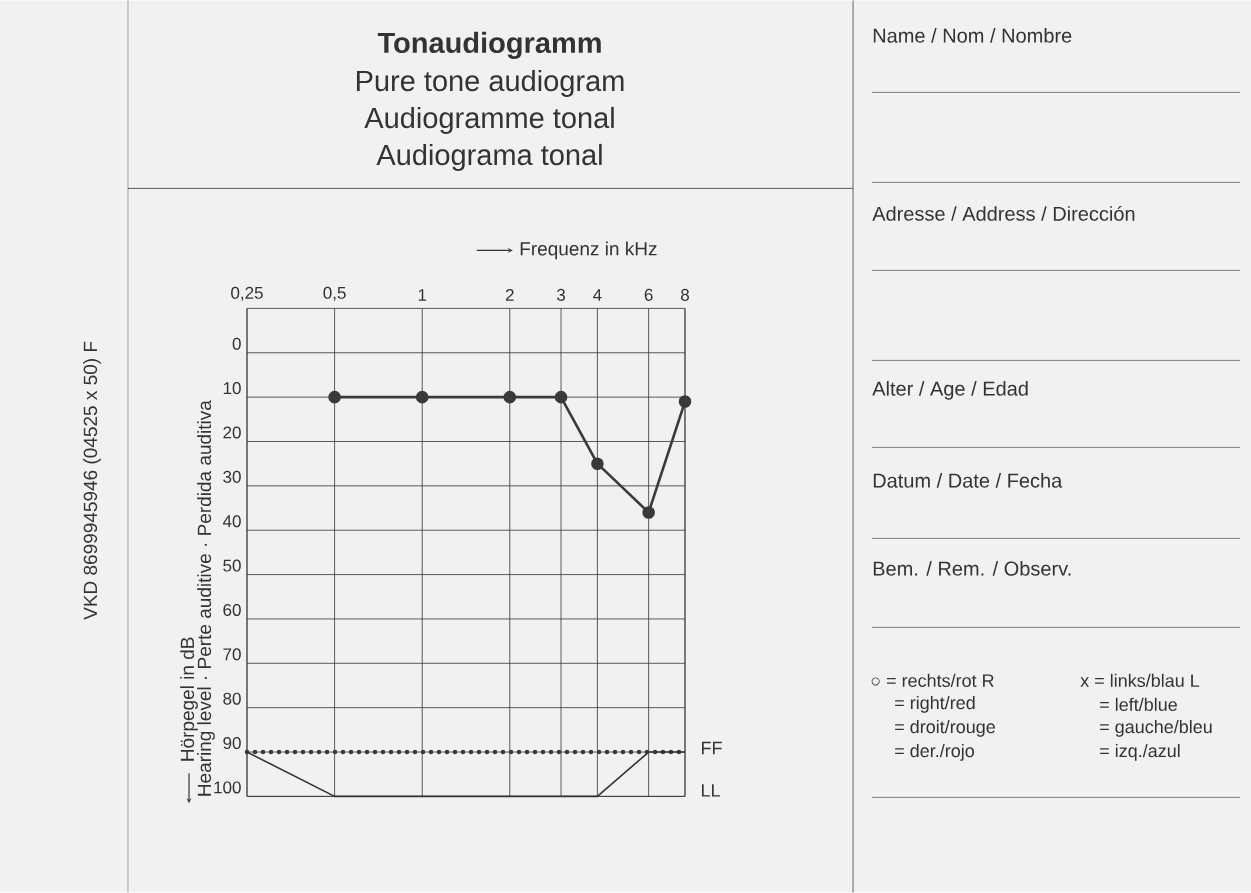  I want to click on text: = left/blue, so click(1138, 704).